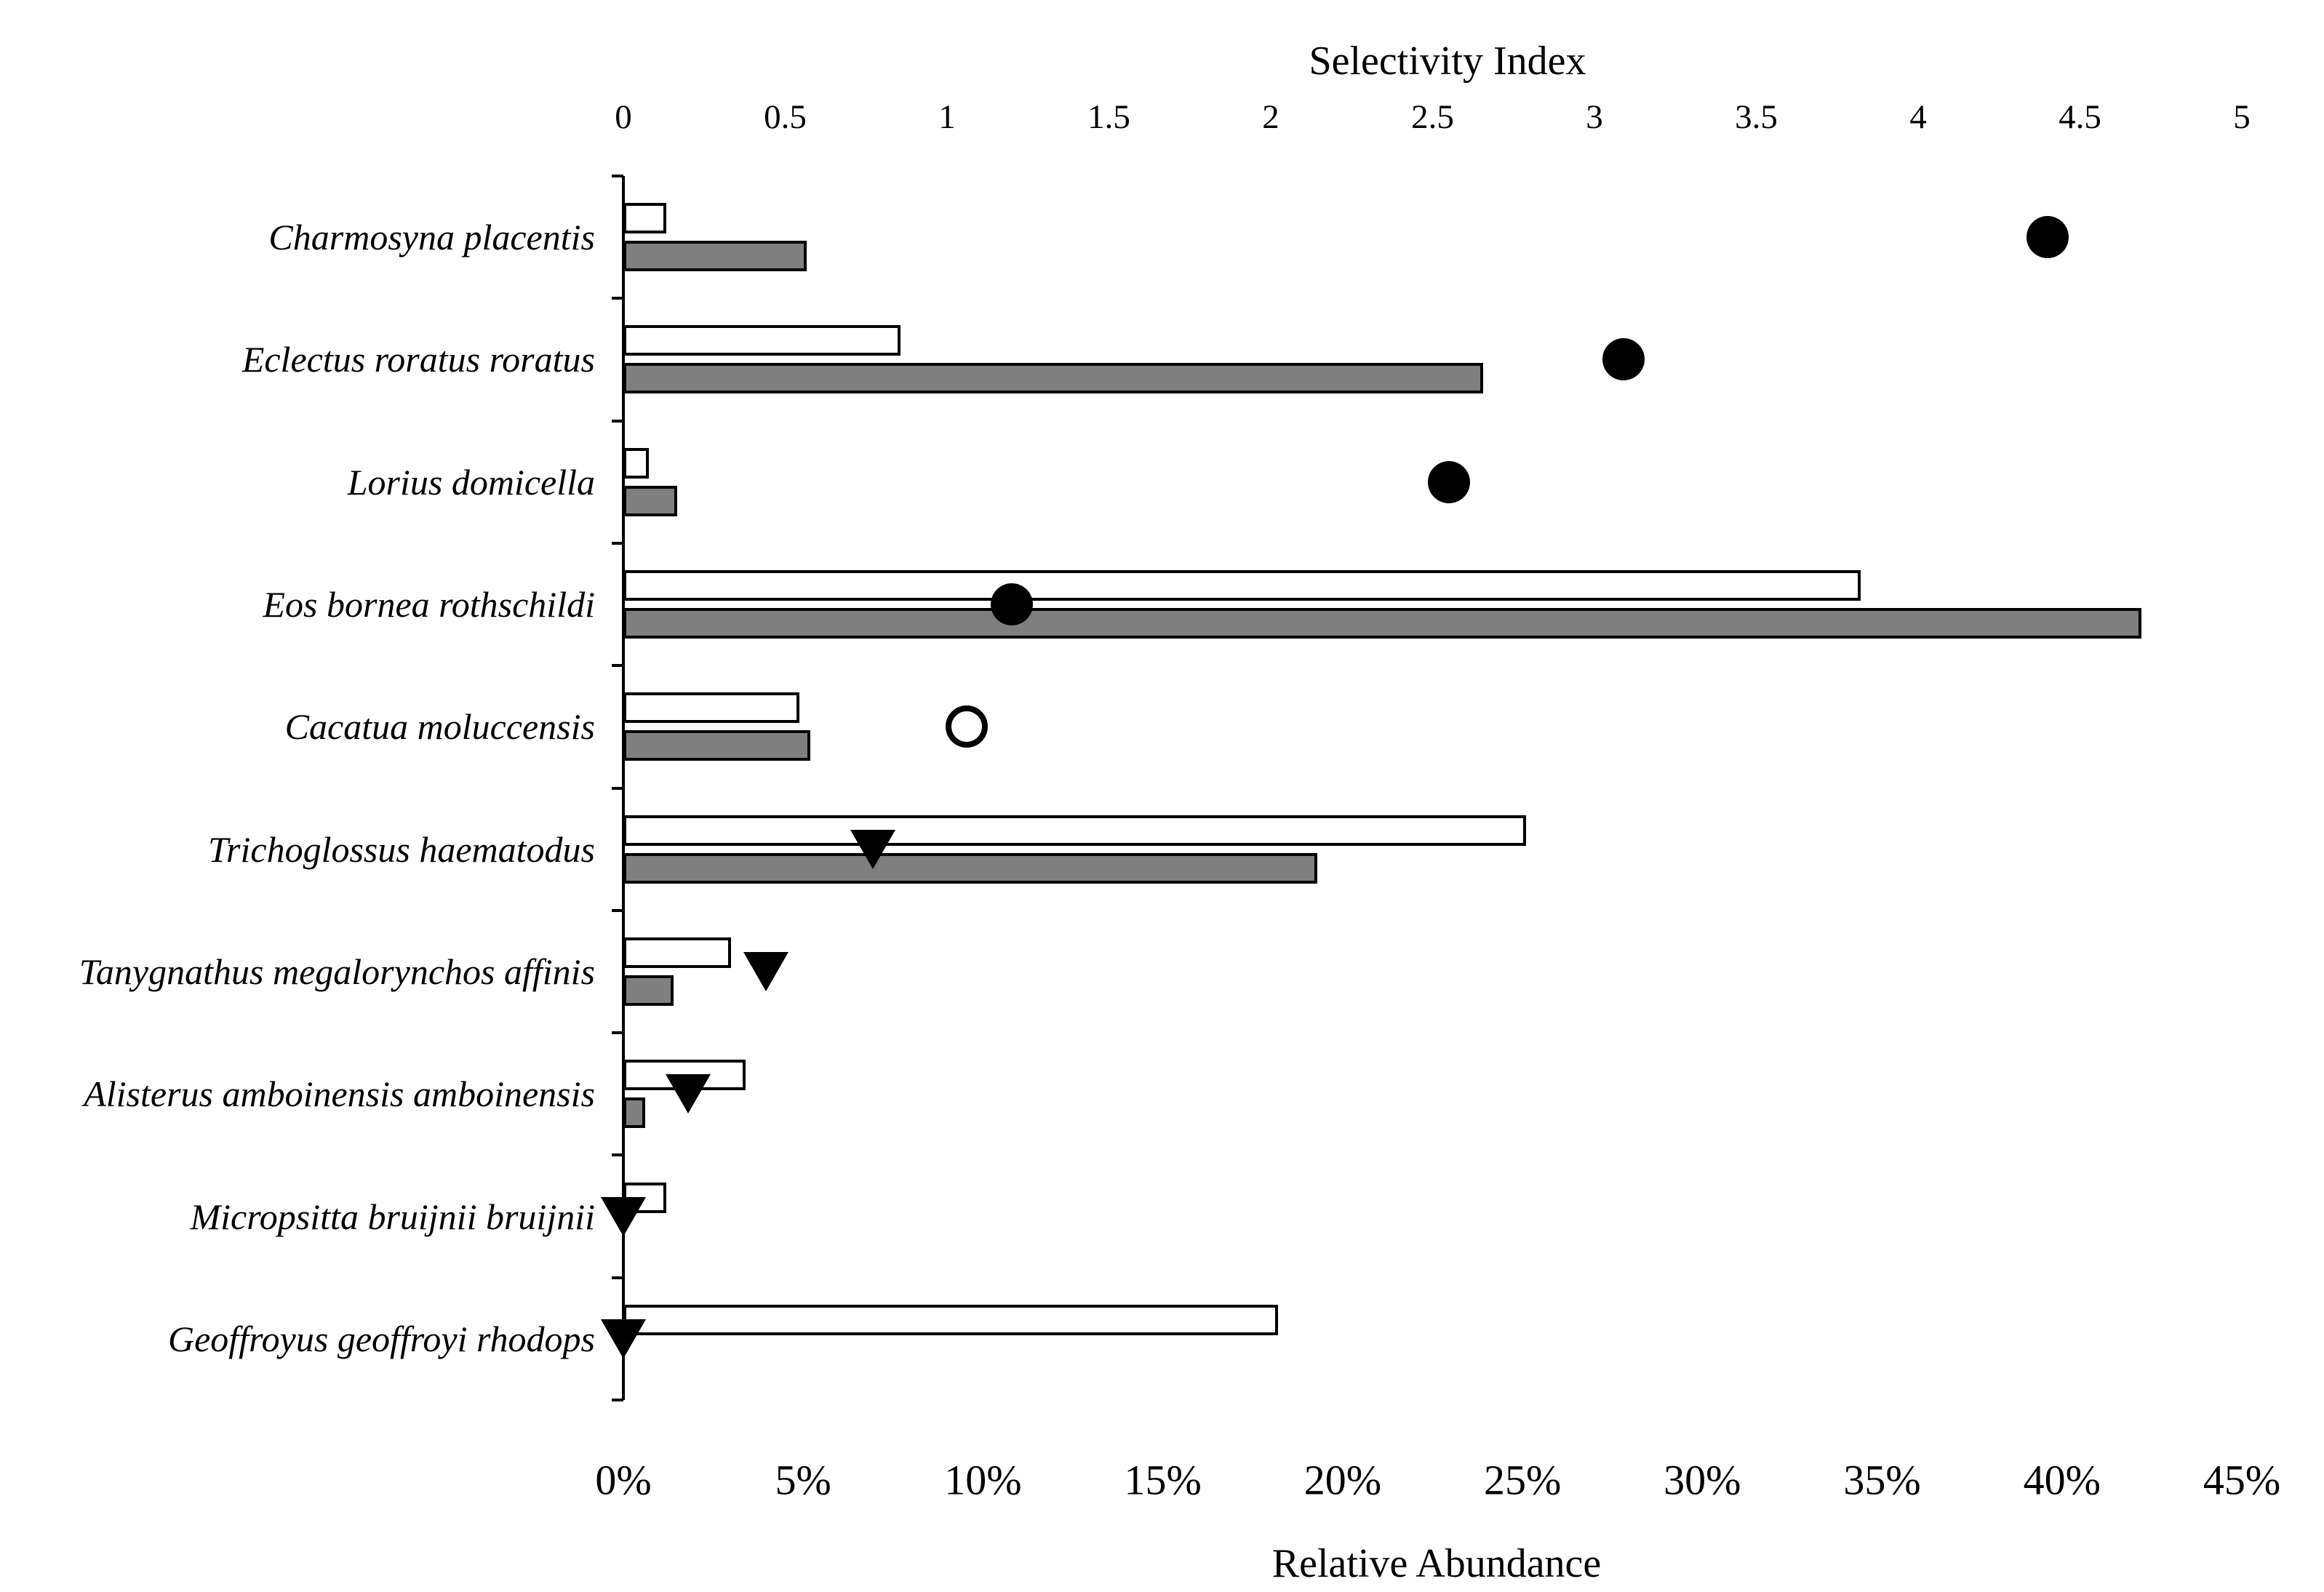 This screenshot has width=2324, height=1592. What do you see at coordinates (1594, 117) in the screenshot?
I see `top-axis-tick-label: 3` at bounding box center [1594, 117].